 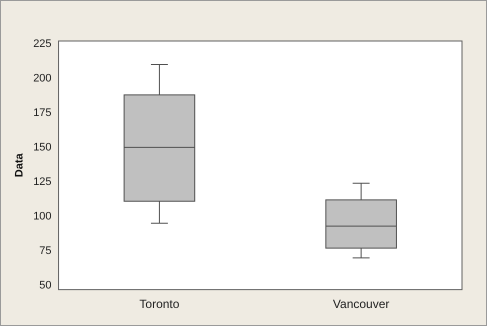 What do you see at coordinates (42, 147) in the screenshot?
I see `y-tick-label: 150` at bounding box center [42, 147].